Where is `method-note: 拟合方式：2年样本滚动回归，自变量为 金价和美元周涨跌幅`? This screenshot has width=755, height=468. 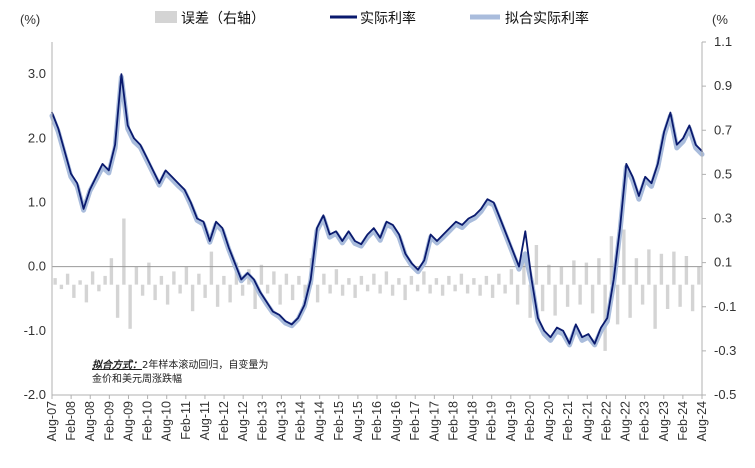
method-note: 拟合方式：2年样本滚动回归，自变量为 金价和美元周涨跌幅 is located at coordinates (180, 371).